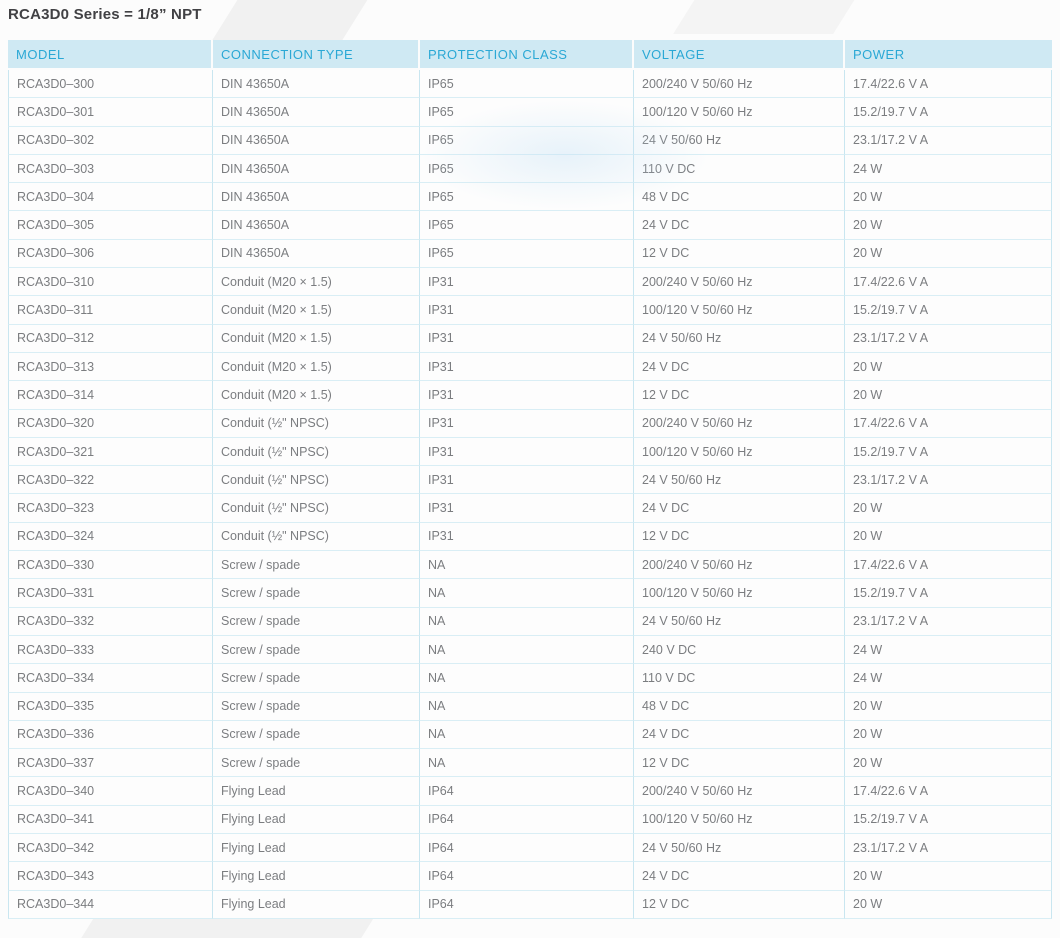 This screenshot has width=1060, height=938. What do you see at coordinates (110, 508) in the screenshot?
I see `cell-model: RCA3D0–323` at bounding box center [110, 508].